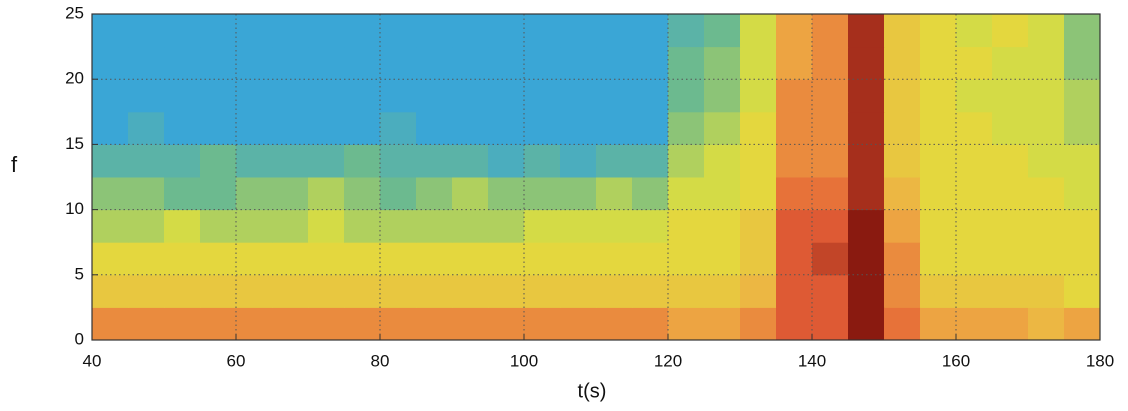  Describe the element at coordinates (1100, 360) in the screenshot. I see `x-tick-label: 180` at that location.